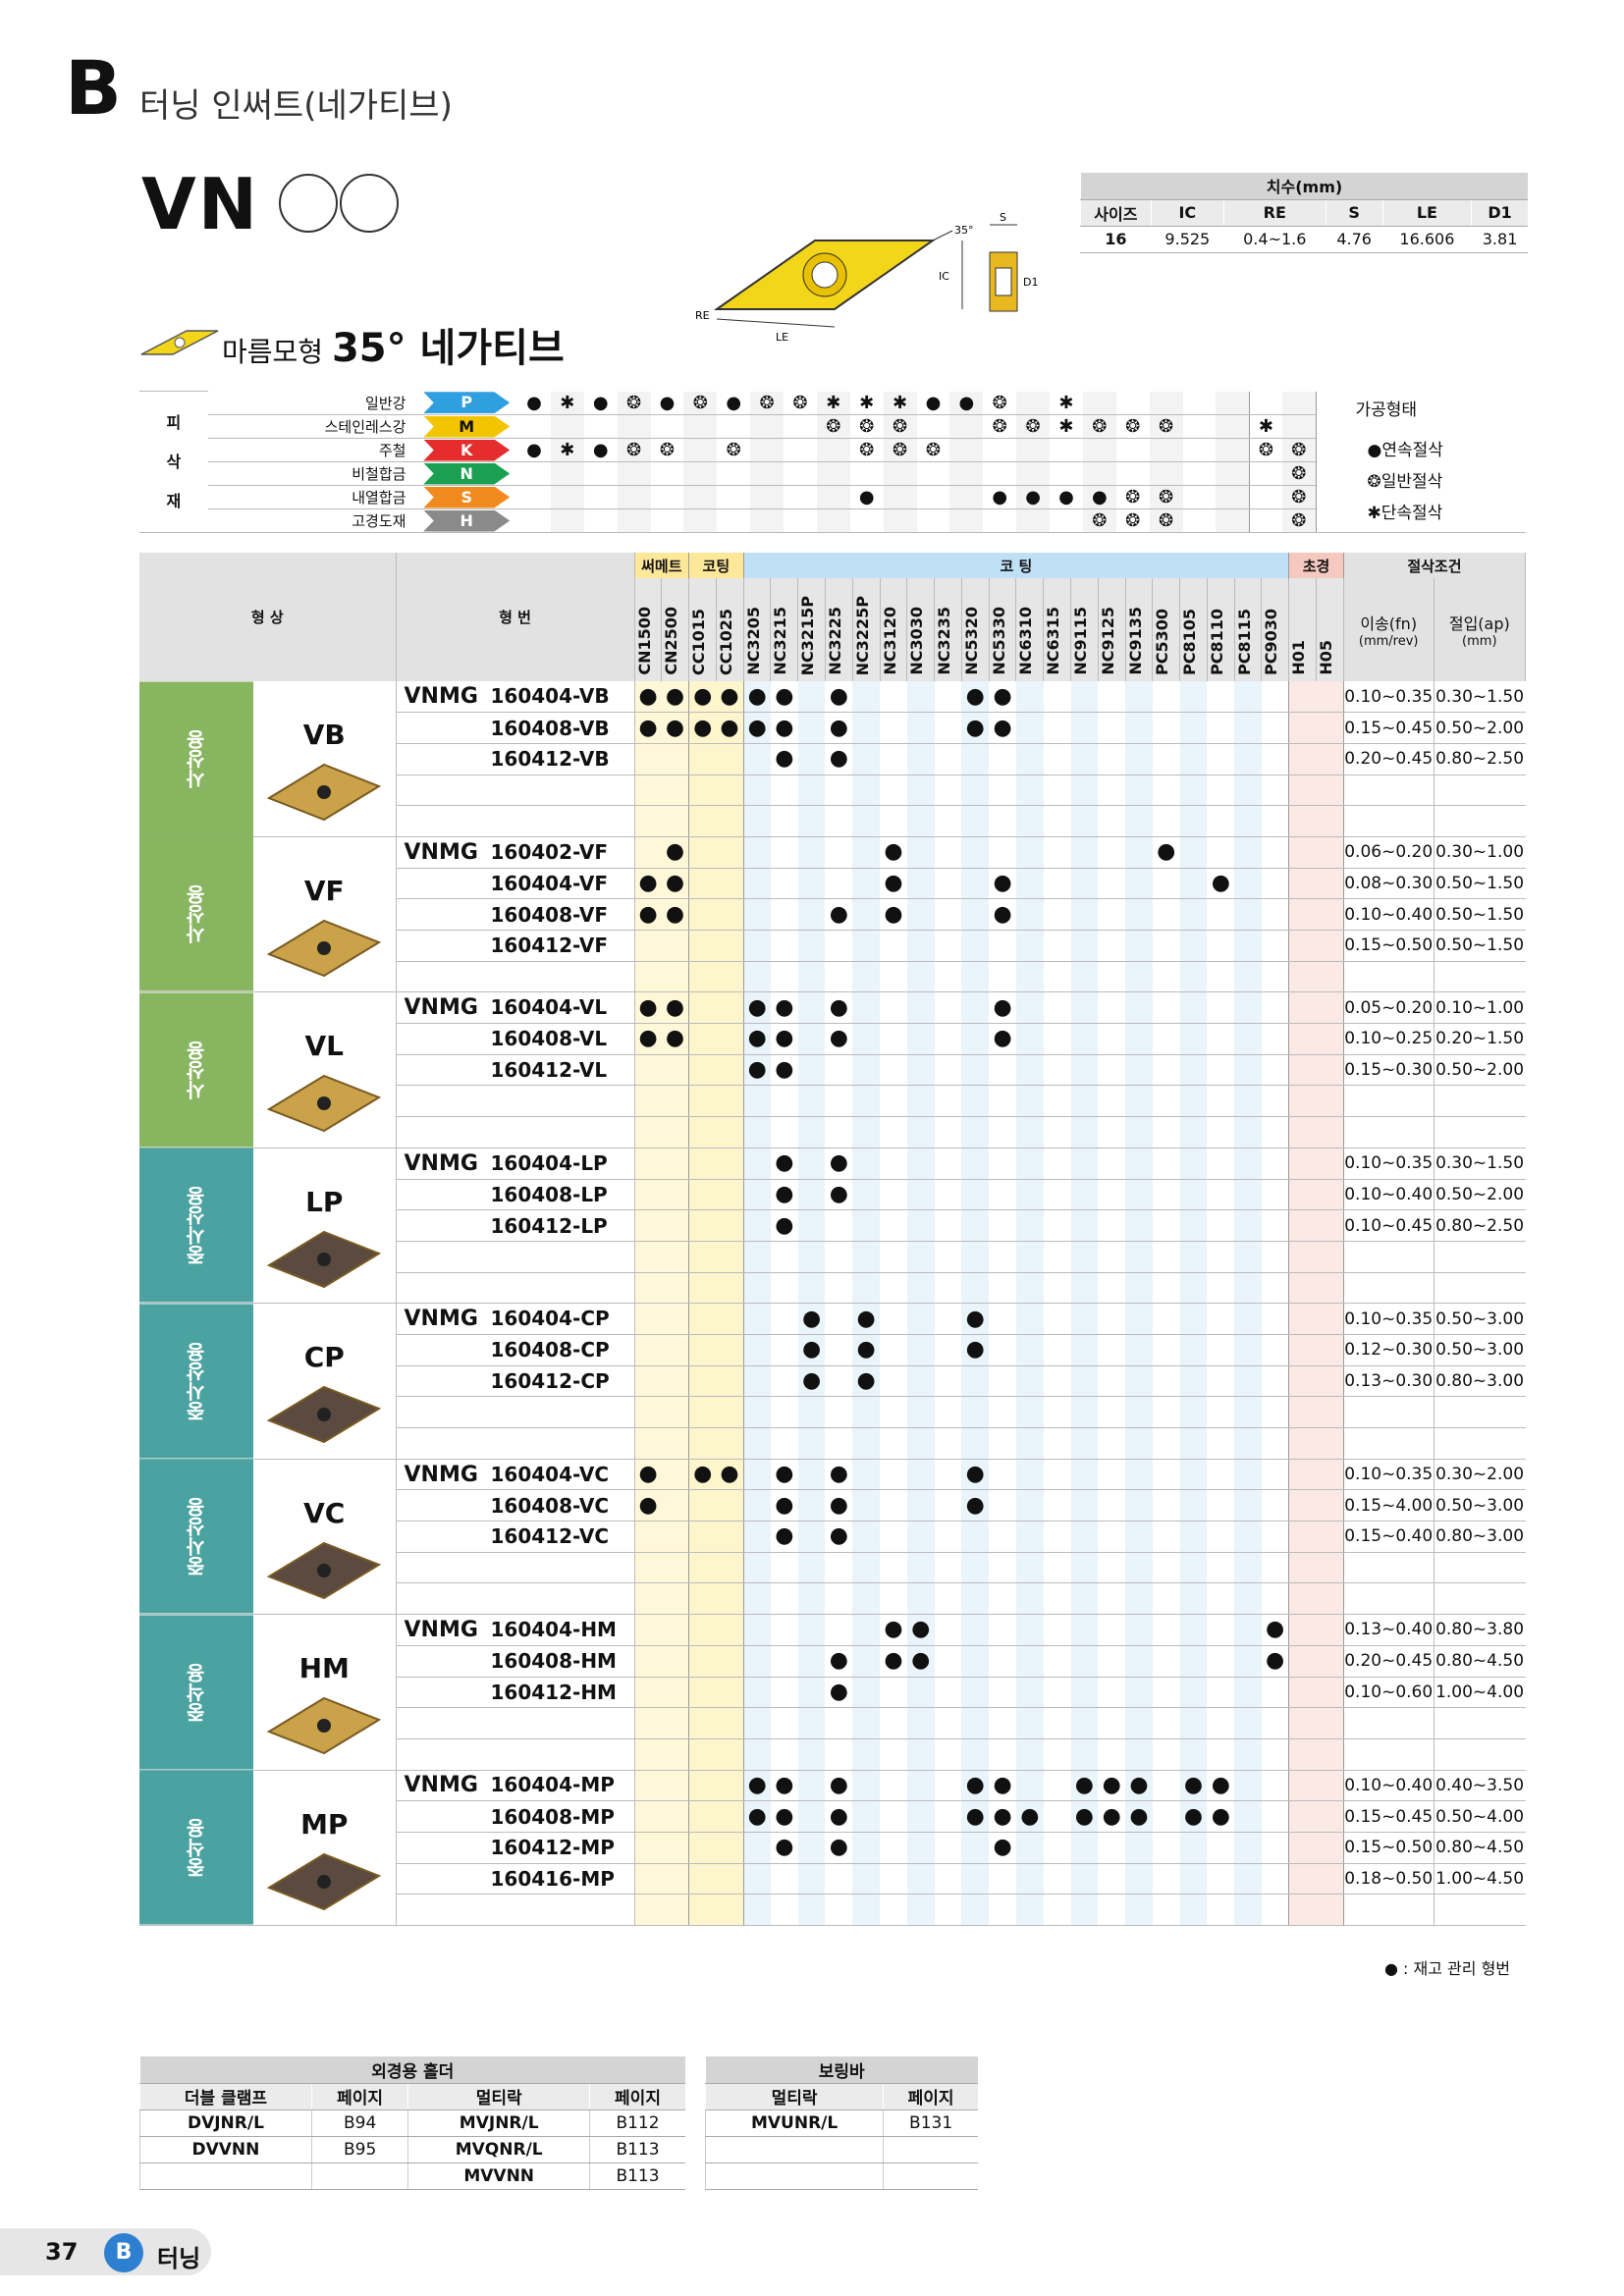 This screenshot has width=1624, height=2296. Describe the element at coordinates (1480, 1910) in the screenshot. I see `depth-value` at that location.